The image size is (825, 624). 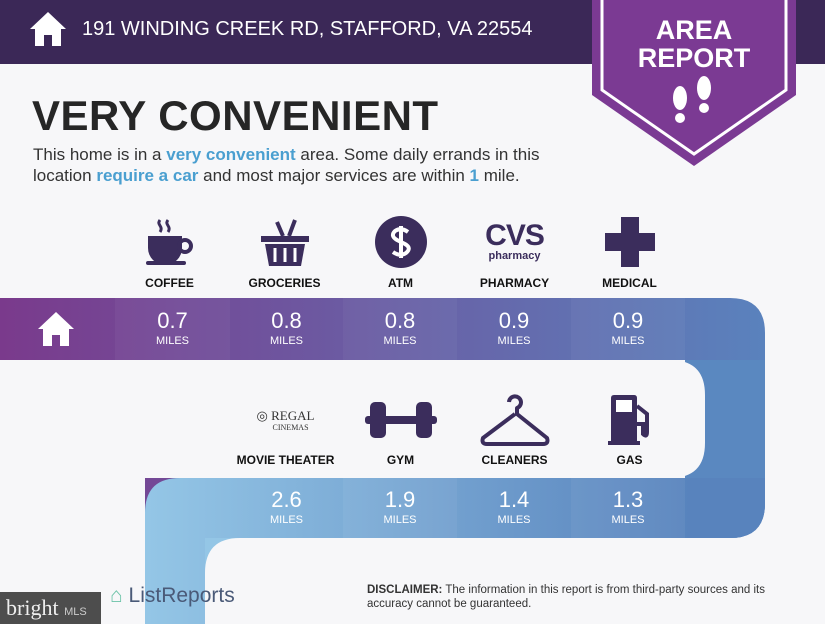 I want to click on hanger-icon, so click(x=514, y=423).